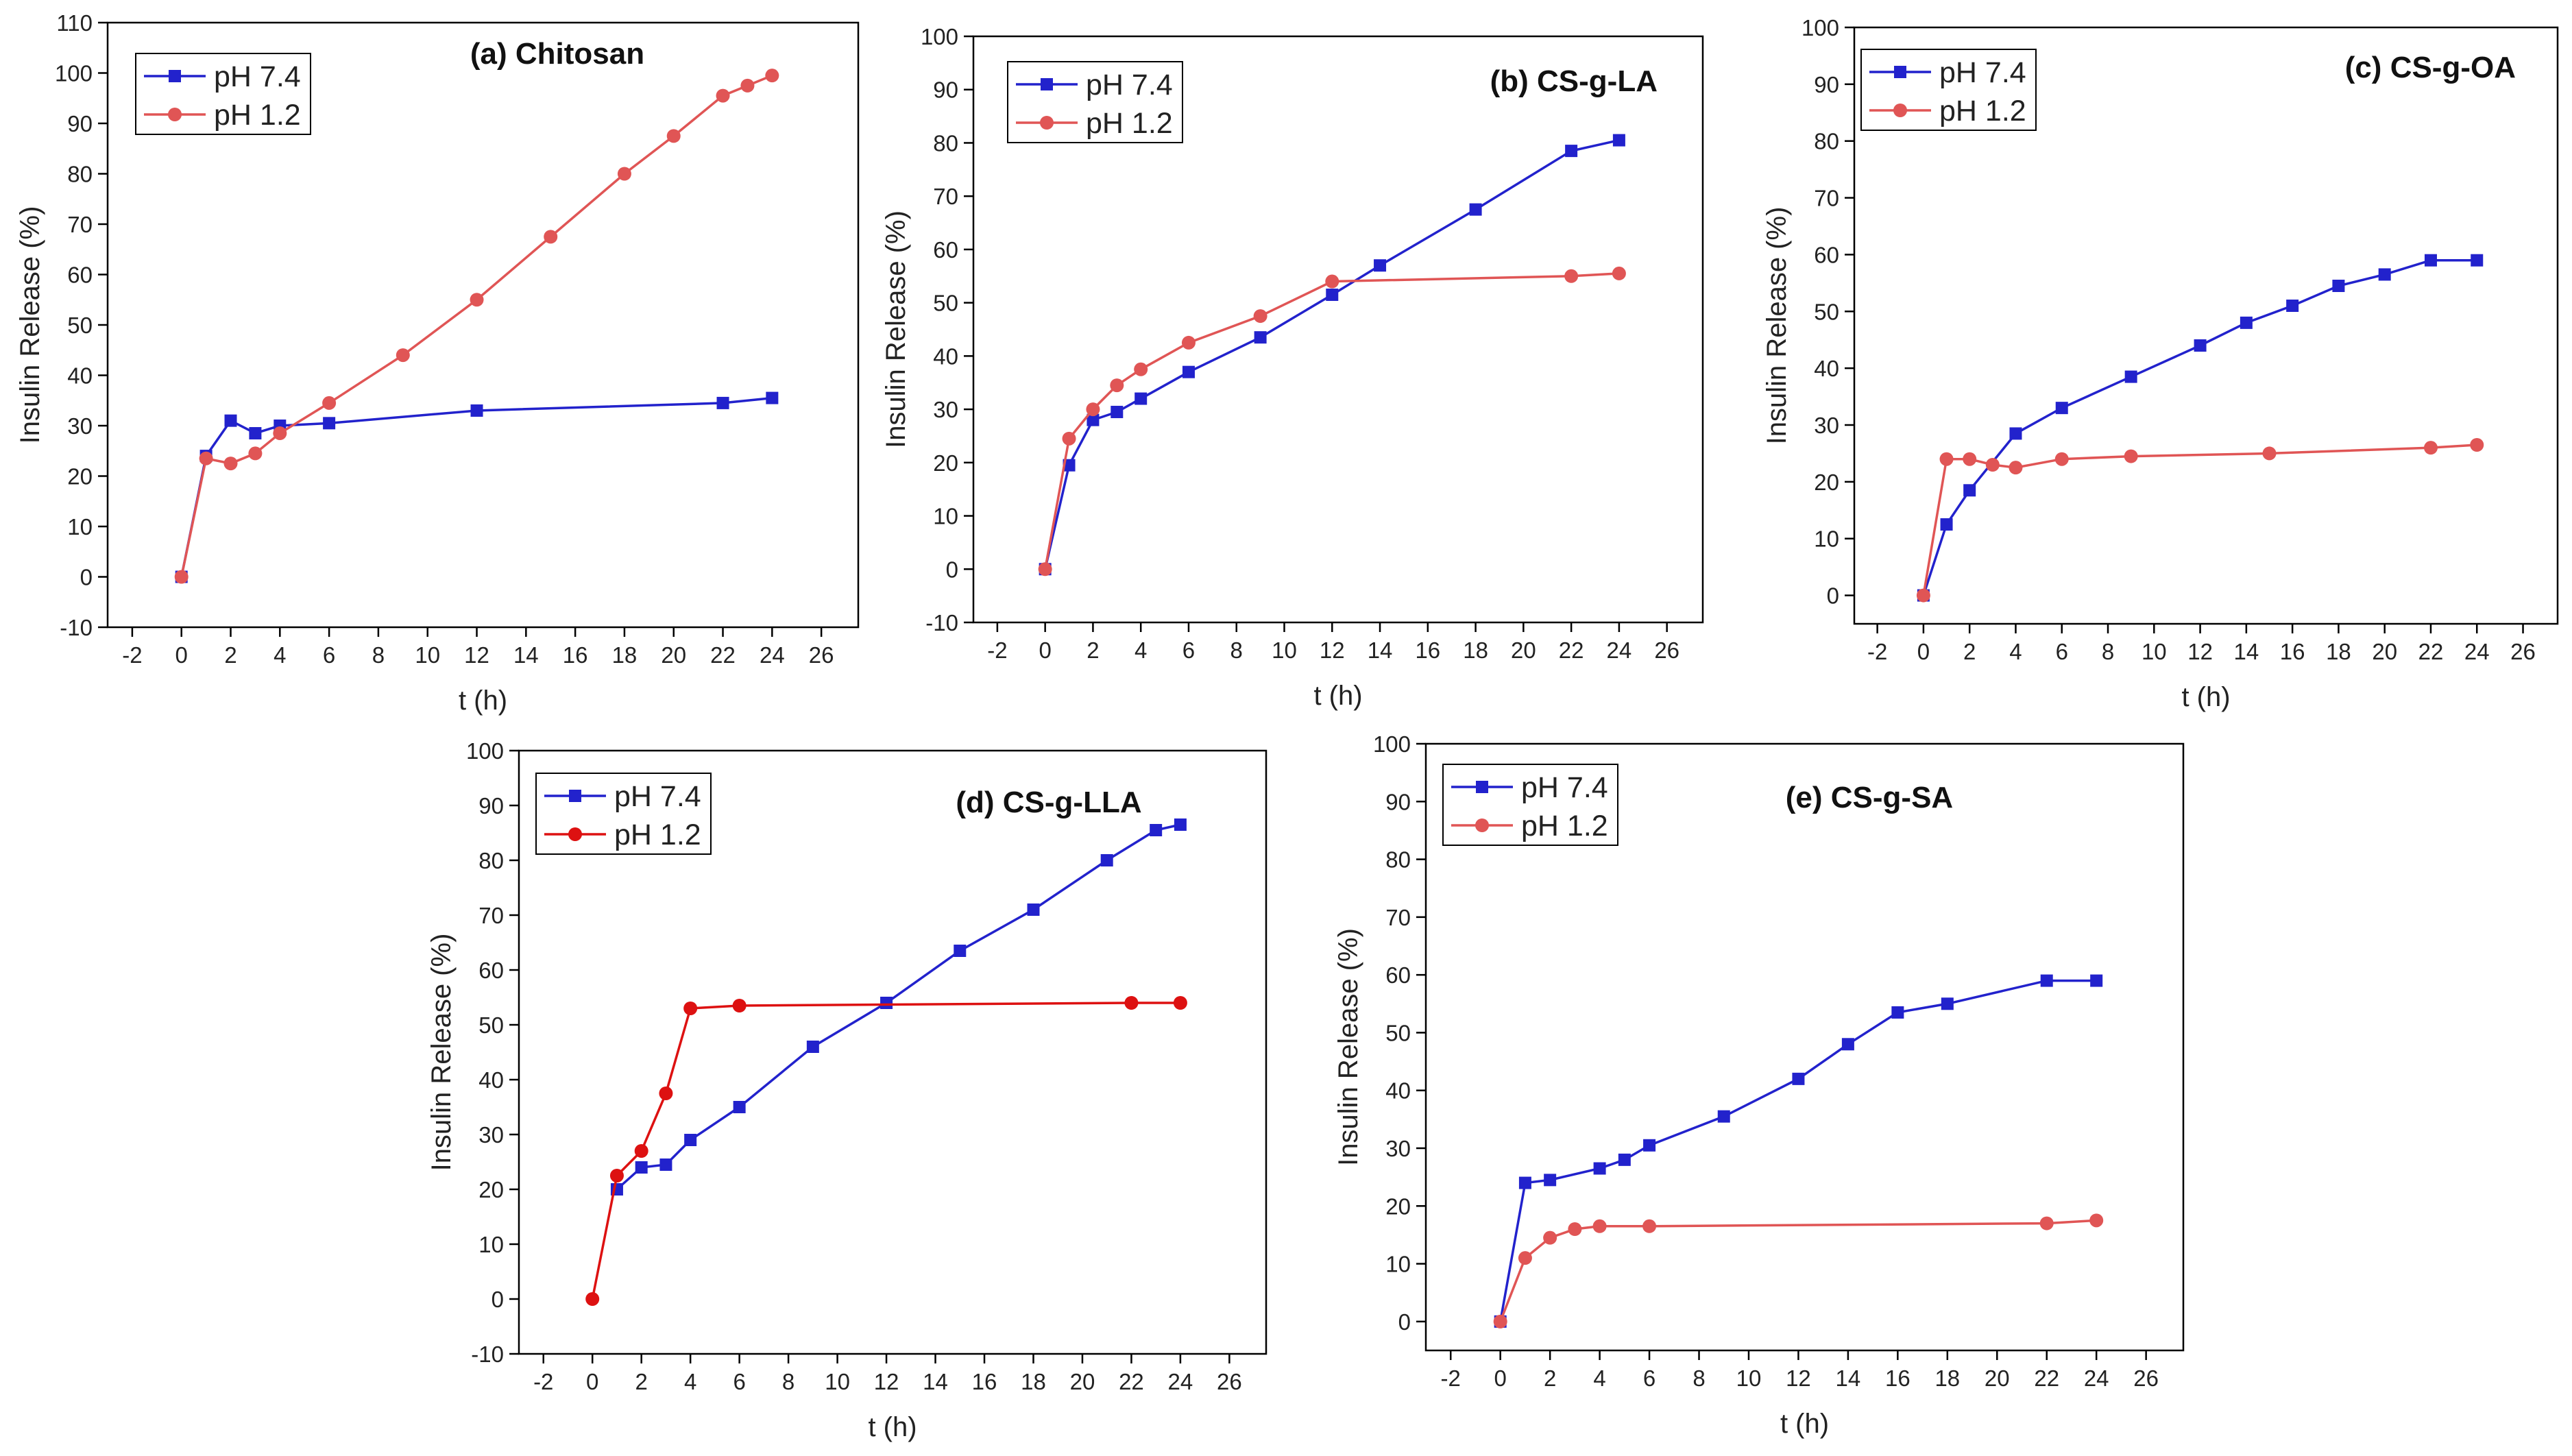  I want to click on x-tick-label: 22, so click(1131, 1381).